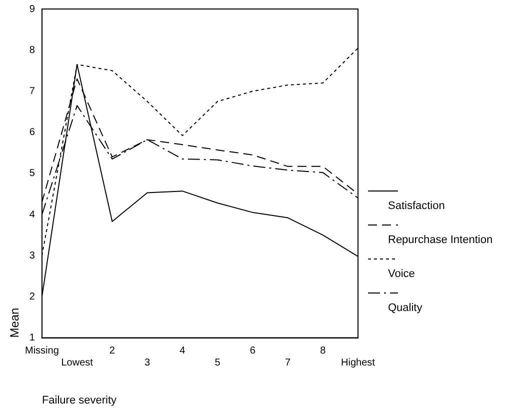 The width and height of the screenshot is (512, 415). I want to click on x-tick-label: Missing, so click(42, 351).